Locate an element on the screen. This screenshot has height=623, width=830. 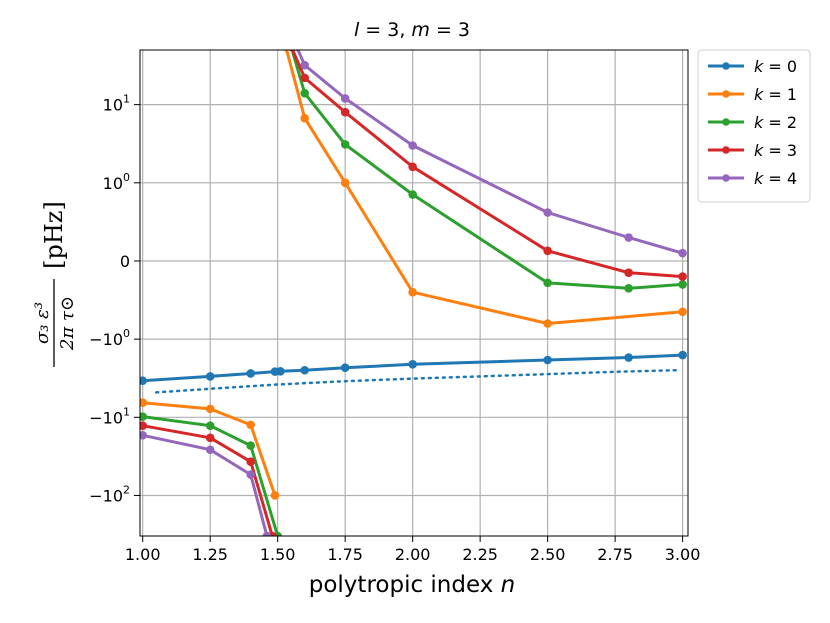
x-tick-label: 2.00 is located at coordinates (413, 554).